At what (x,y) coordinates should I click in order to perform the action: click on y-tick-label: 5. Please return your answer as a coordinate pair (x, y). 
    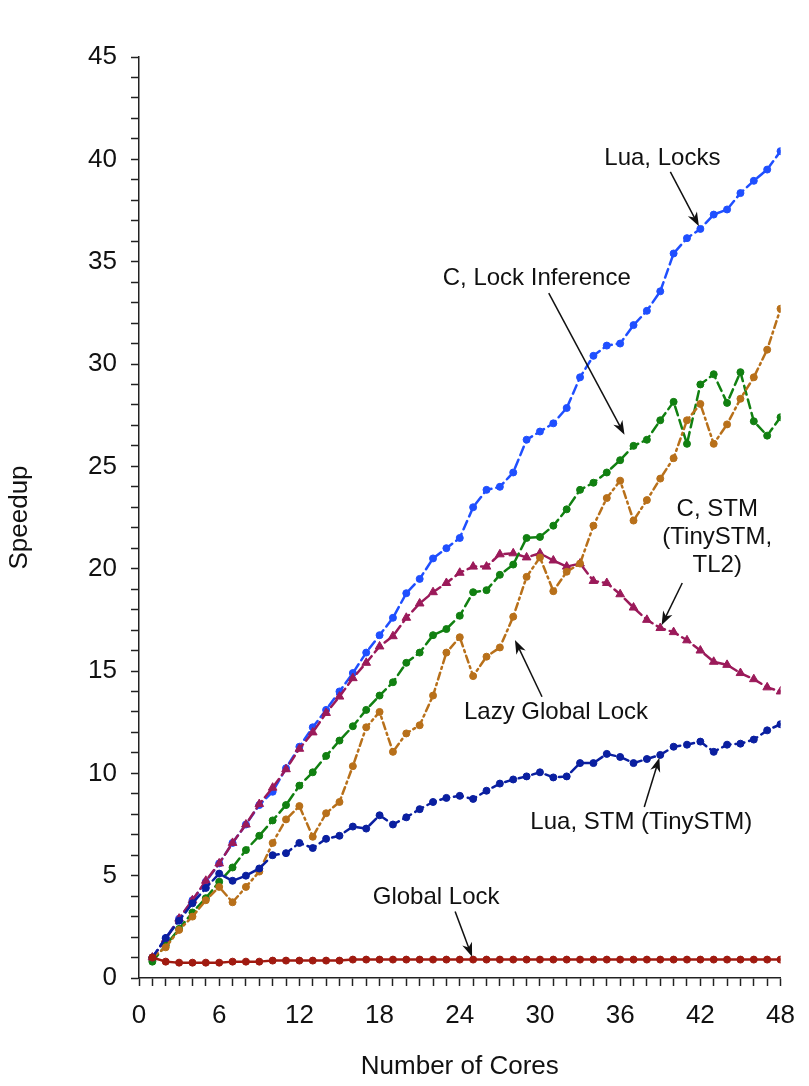
    Looking at the image, I should click on (109, 873).